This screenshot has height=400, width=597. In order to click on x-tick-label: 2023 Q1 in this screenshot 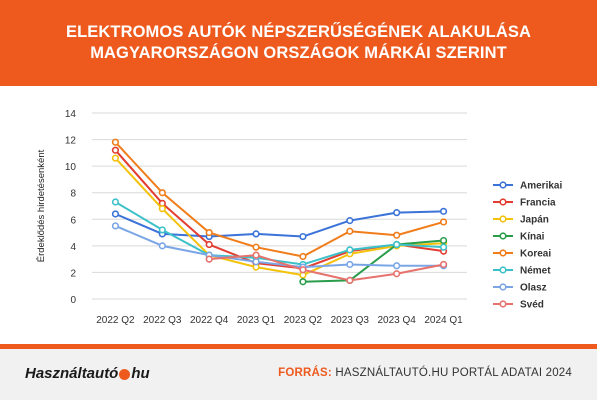, I will do `click(256, 320)`.